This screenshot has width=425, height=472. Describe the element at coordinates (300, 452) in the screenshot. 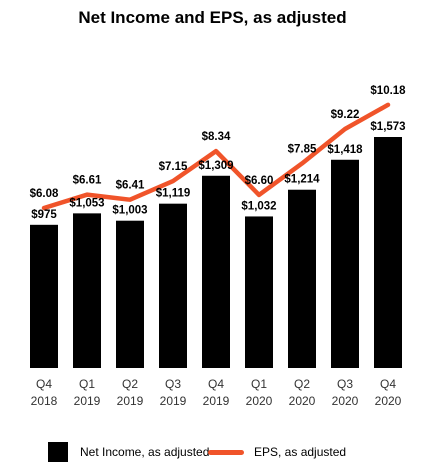

I see `legend-label-eps: EPS, as adjusted` at that location.